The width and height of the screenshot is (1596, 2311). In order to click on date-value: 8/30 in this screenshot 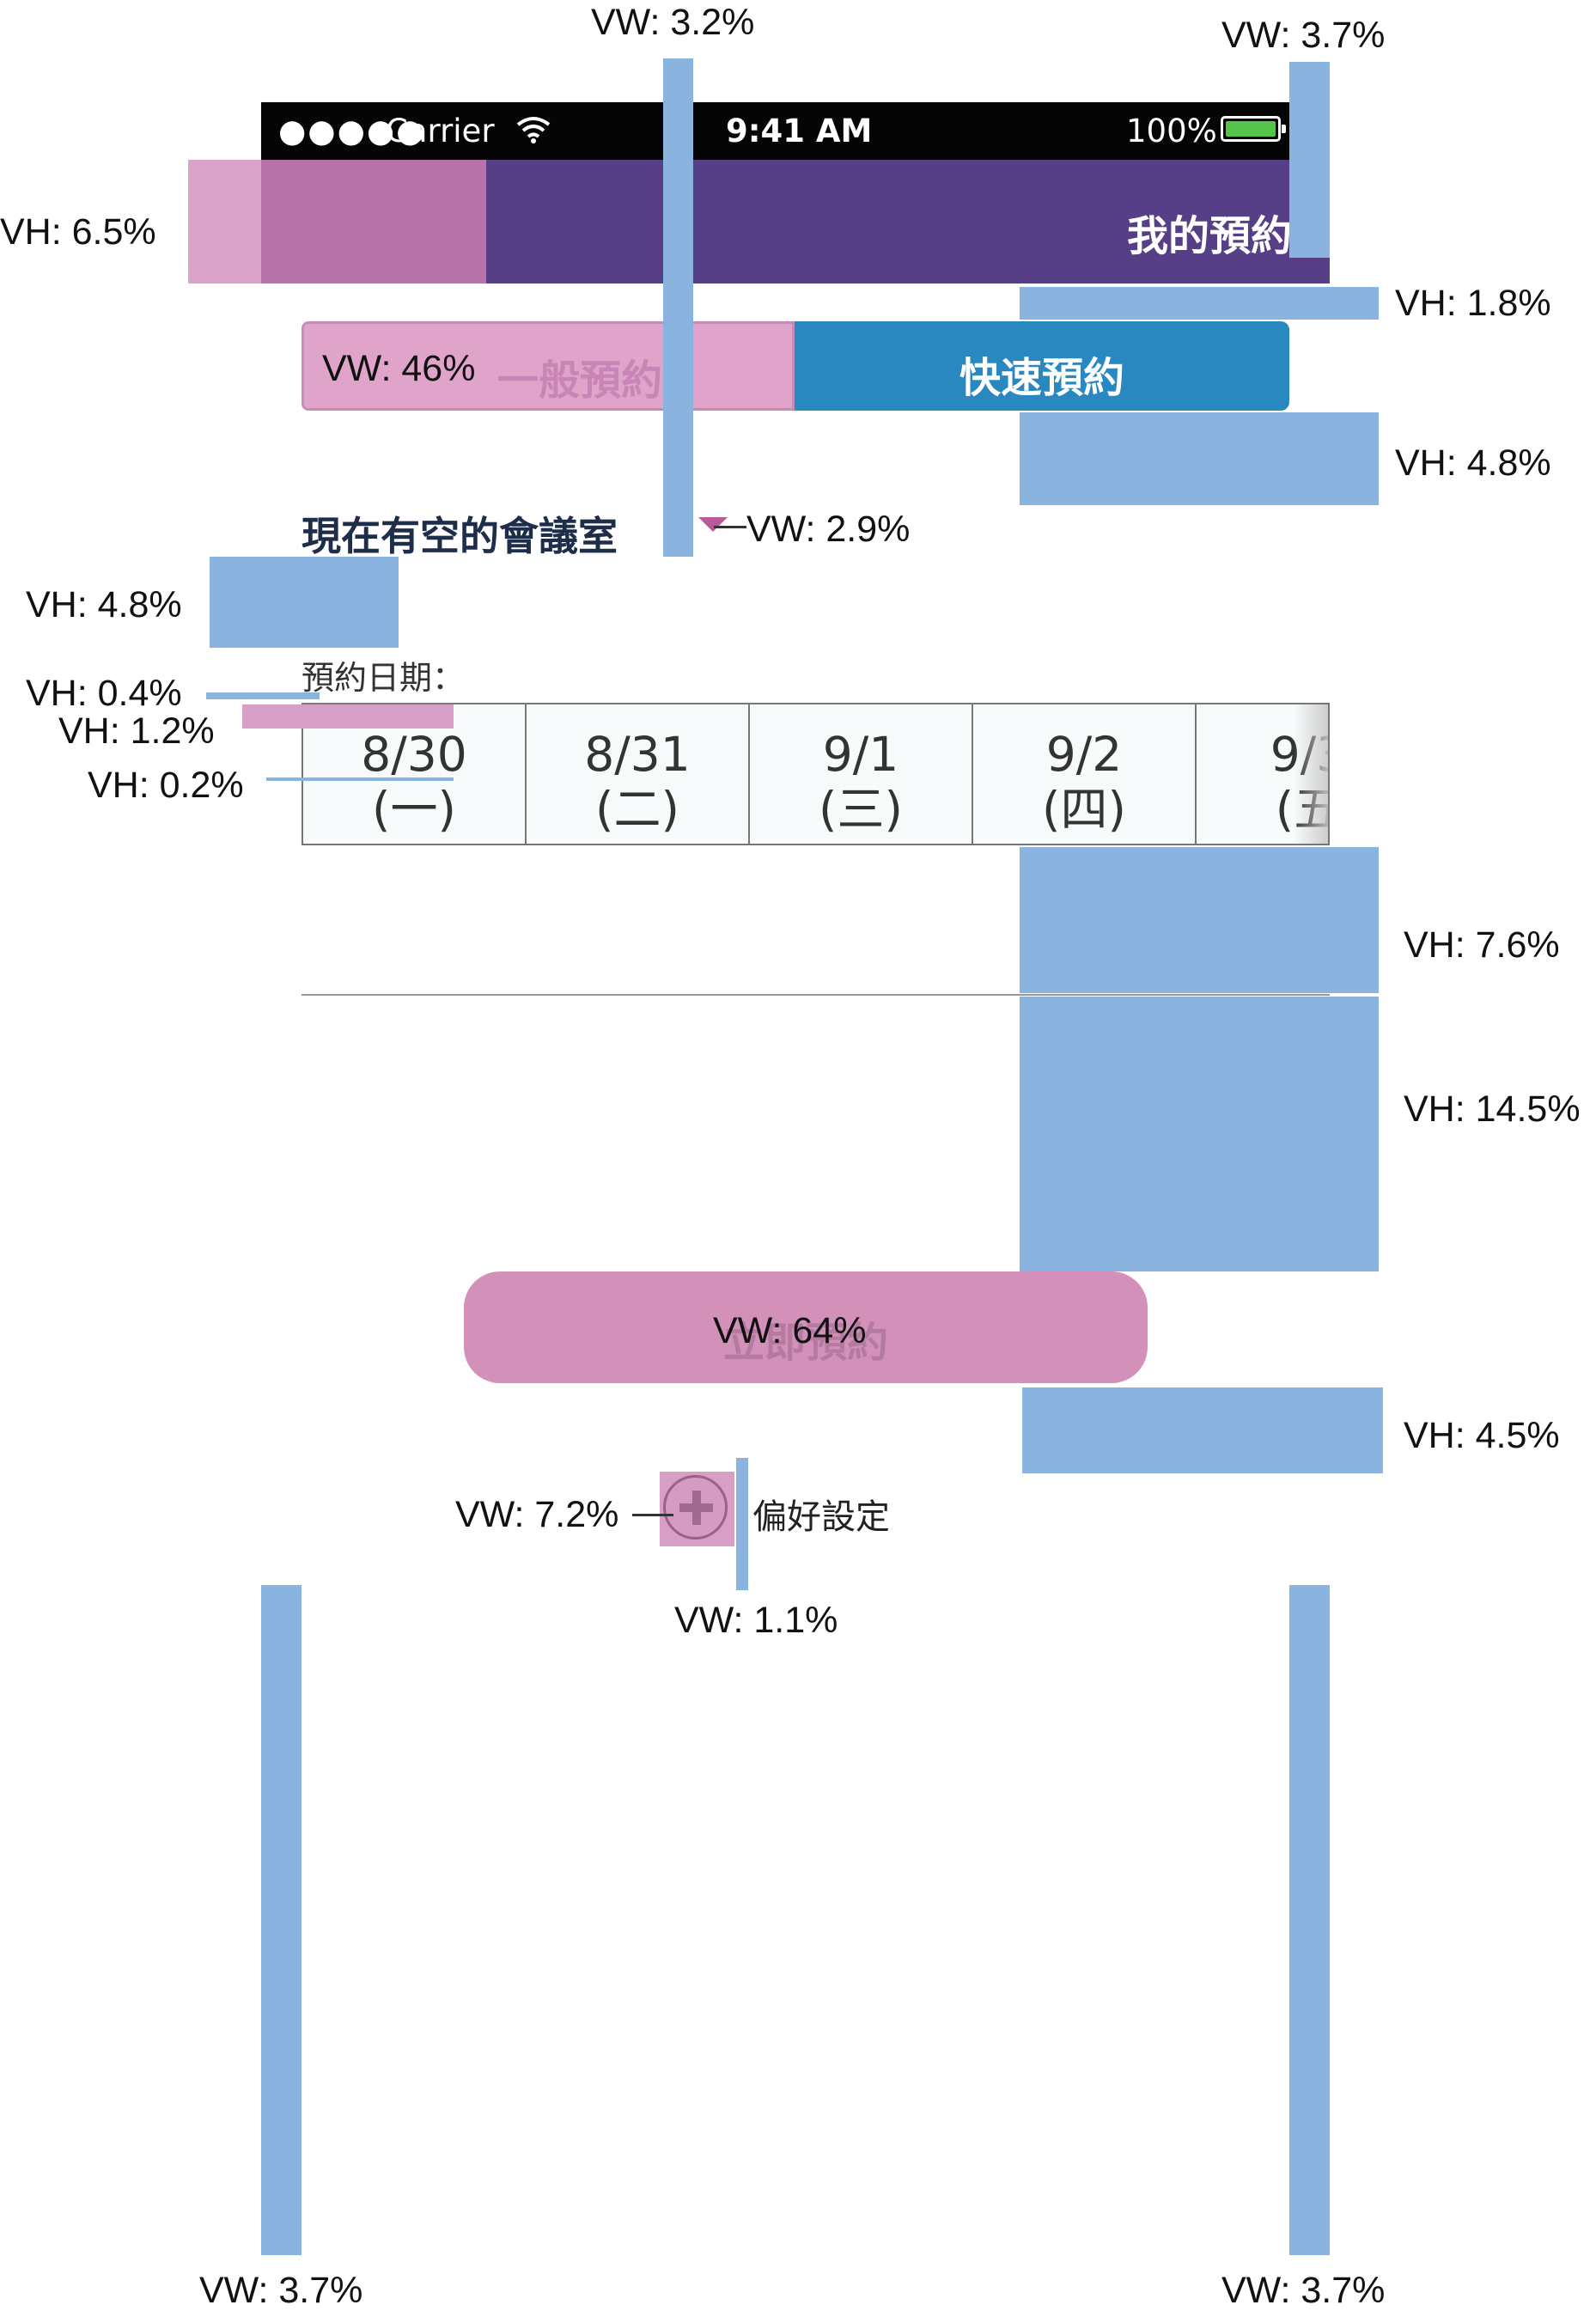, I will do `click(414, 755)`.